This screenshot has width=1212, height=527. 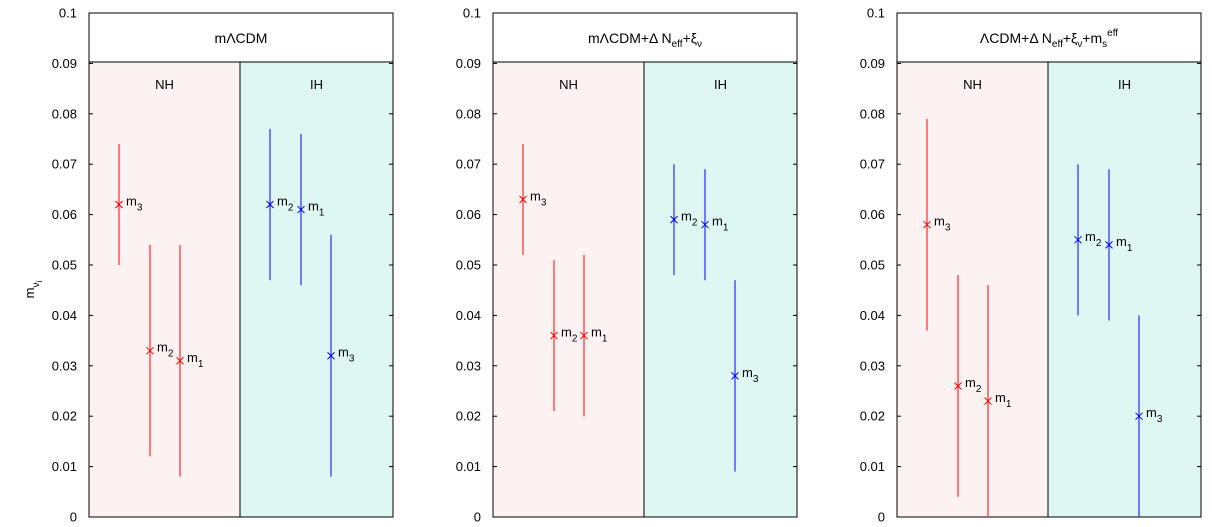 I want to click on panel-title-part: s, so click(x=1104, y=44).